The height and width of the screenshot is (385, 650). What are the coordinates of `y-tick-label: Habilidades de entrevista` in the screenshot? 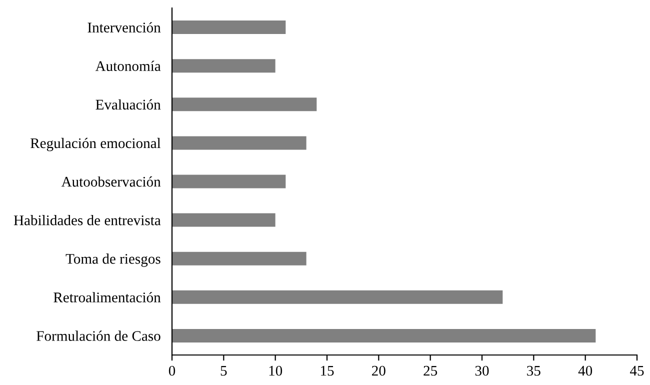 It's located at (87, 220).